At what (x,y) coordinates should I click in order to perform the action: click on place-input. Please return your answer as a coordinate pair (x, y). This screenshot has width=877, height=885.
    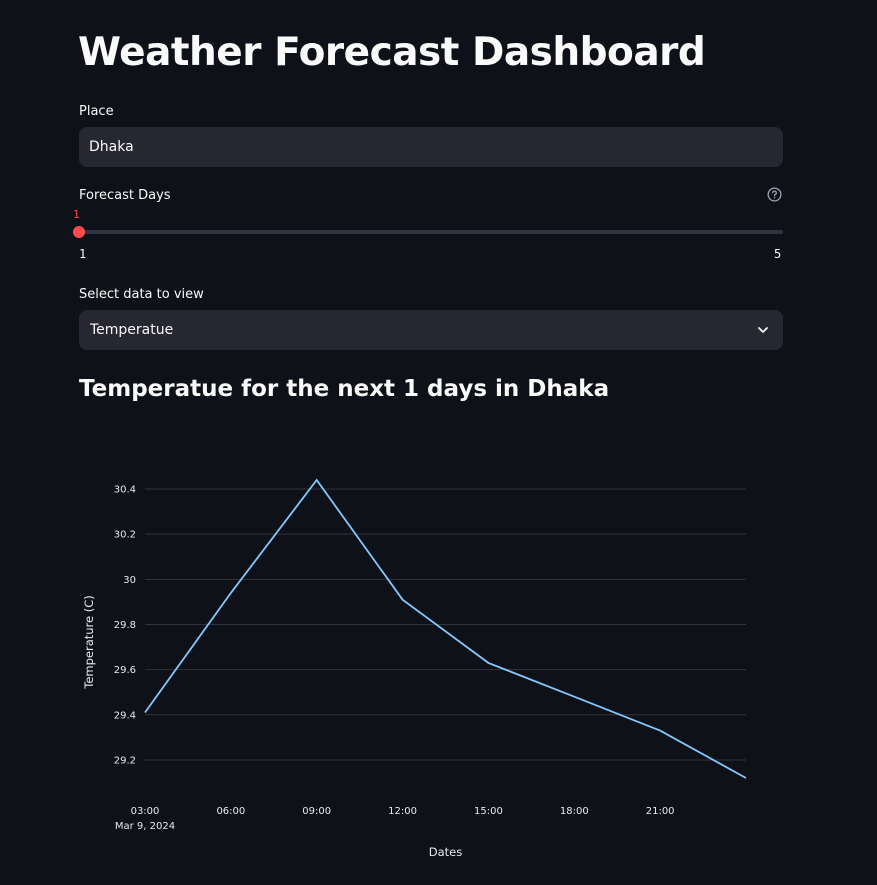
    Looking at the image, I should click on (431, 147).